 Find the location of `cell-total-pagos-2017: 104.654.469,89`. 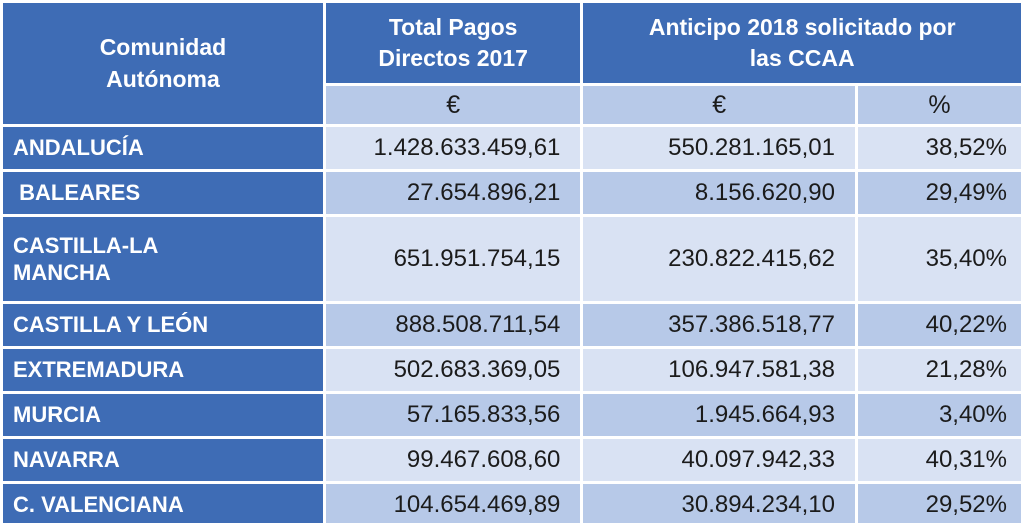

cell-total-pagos-2017: 104.654.469,89 is located at coordinates (453, 503).